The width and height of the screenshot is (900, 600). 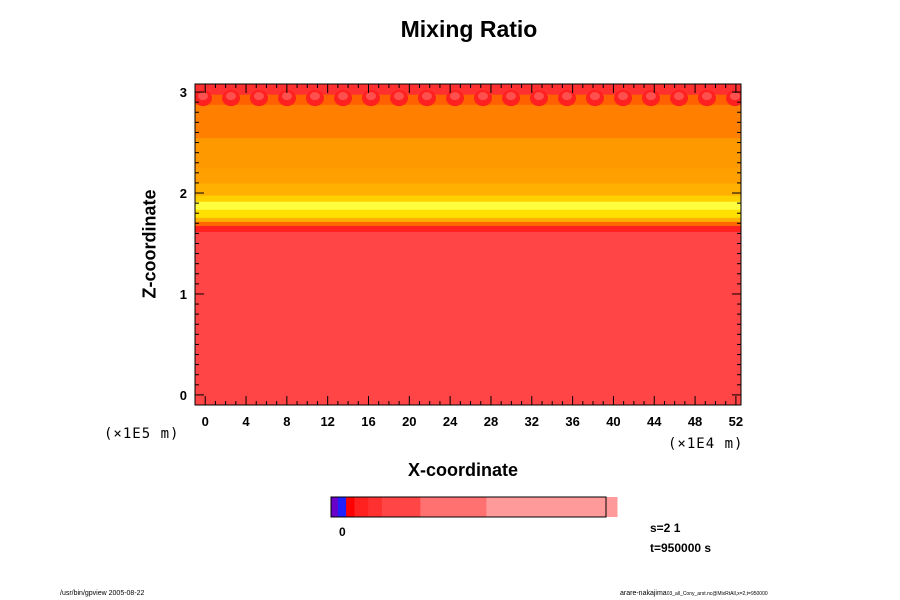 What do you see at coordinates (409, 421) in the screenshot?
I see `x-tick-label: 20` at bounding box center [409, 421].